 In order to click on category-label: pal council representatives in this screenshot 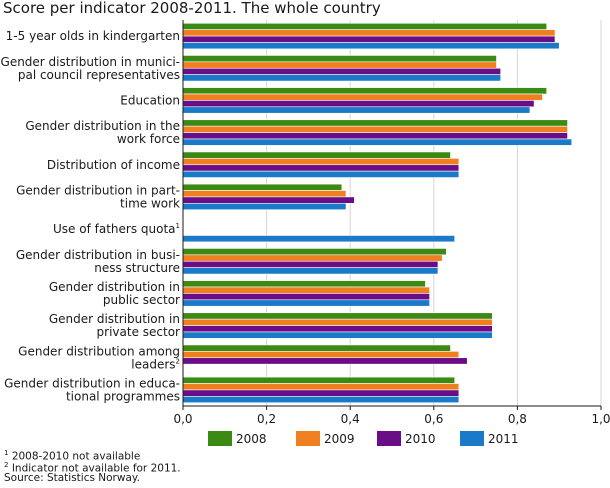, I will do `click(99, 75)`.